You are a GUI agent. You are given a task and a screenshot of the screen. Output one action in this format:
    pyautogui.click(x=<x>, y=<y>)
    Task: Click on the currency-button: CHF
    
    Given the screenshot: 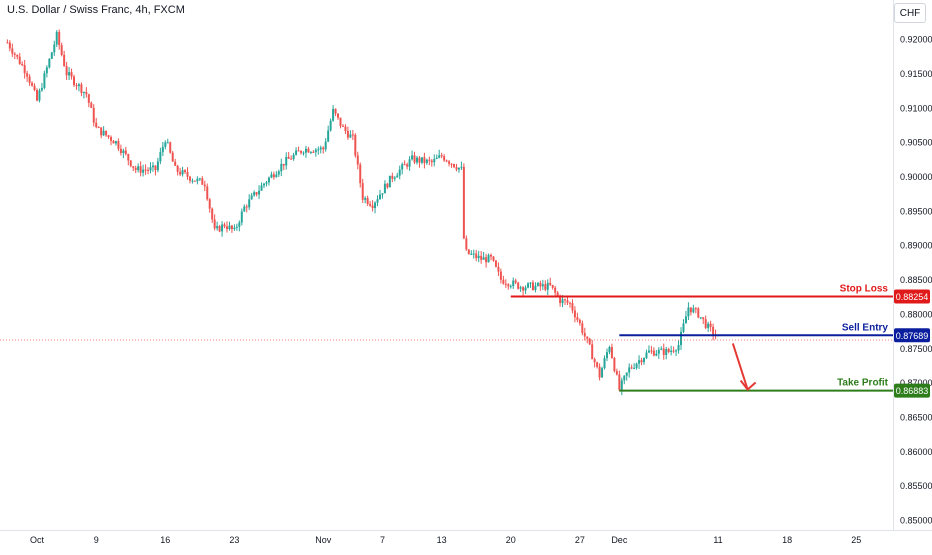 What is the action you would take?
    pyautogui.click(x=910, y=13)
    